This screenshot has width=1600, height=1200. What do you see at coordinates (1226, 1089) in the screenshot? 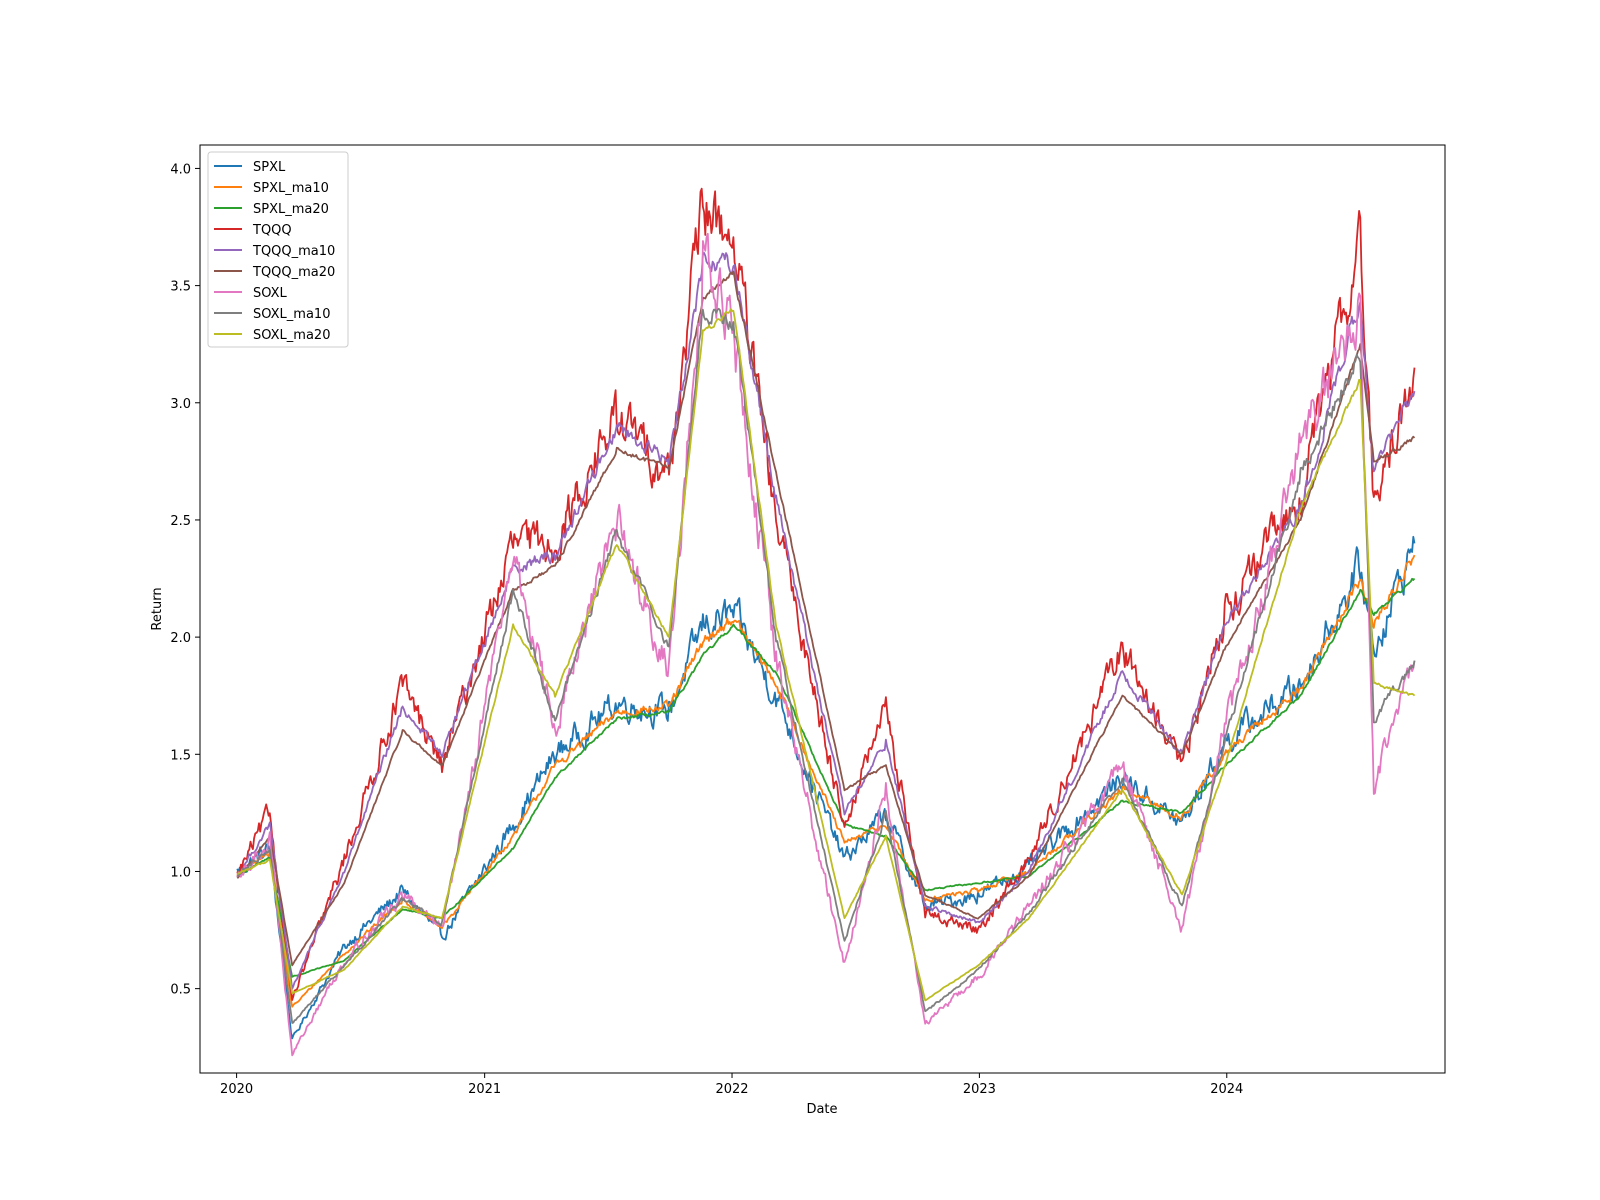
I see `x-tick-label: 2024` at bounding box center [1226, 1089].